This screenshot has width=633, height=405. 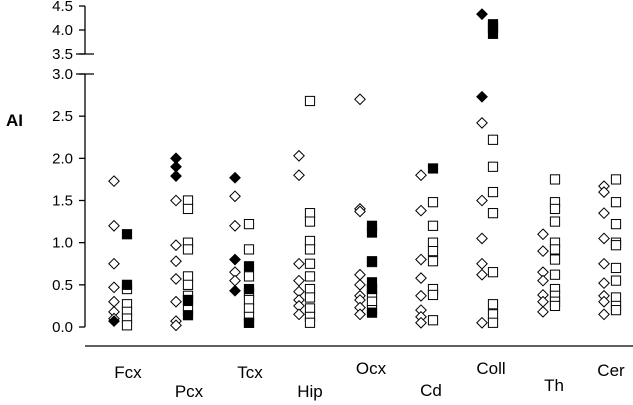 What do you see at coordinates (128, 372) in the screenshot?
I see `category-label-fcx: Fcx` at bounding box center [128, 372].